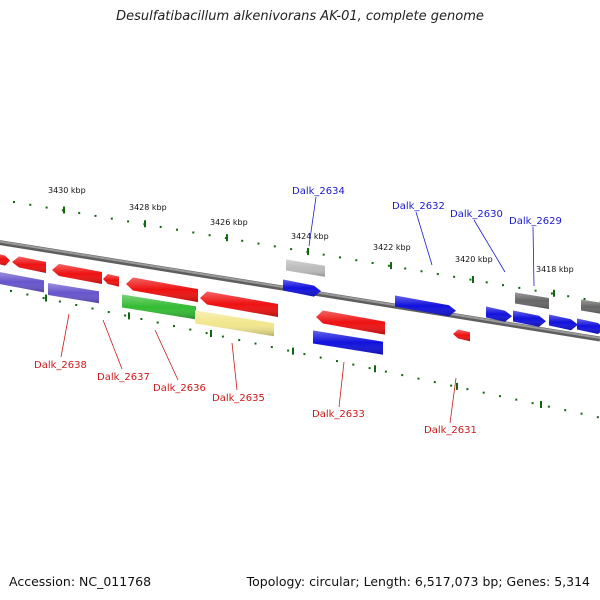 This screenshot has height=600, width=600. Describe the element at coordinates (60, 365) in the screenshot. I see `gene-label: Dalk_2638` at that location.